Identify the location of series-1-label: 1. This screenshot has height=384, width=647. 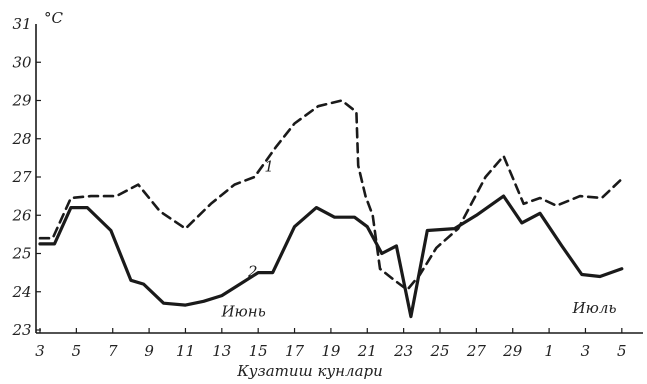
(269, 166).